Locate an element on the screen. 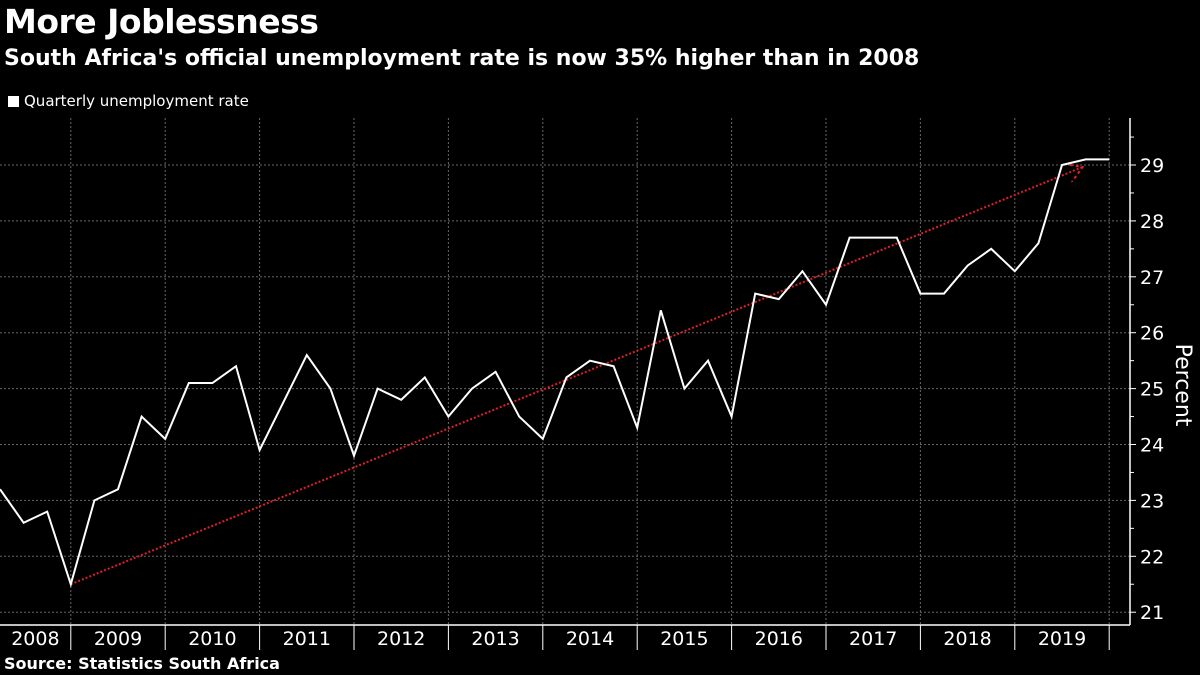 This screenshot has width=1200, height=675. y-tick-label: 23 is located at coordinates (1152, 501).